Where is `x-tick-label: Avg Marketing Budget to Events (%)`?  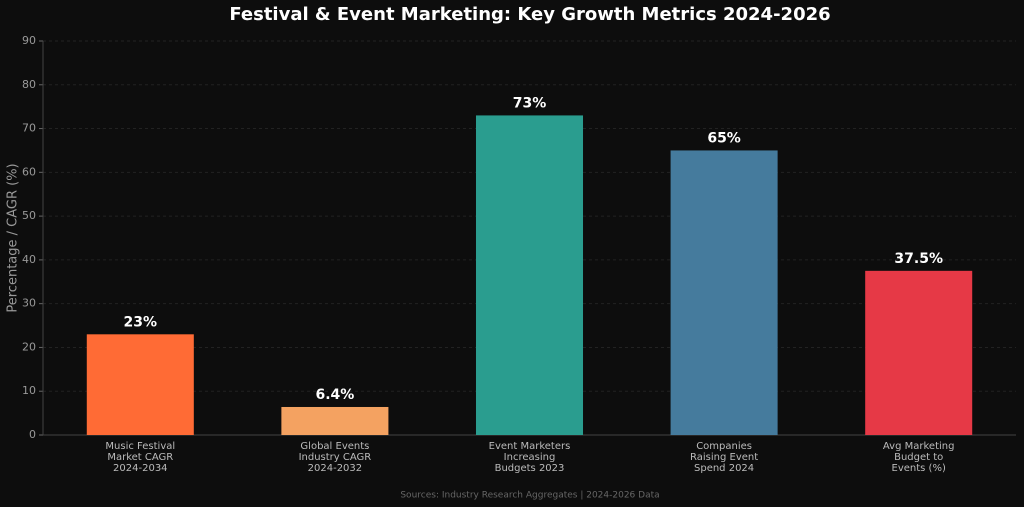 x-tick-label: Avg Marketing Budget to Events (%) is located at coordinates (919, 457).